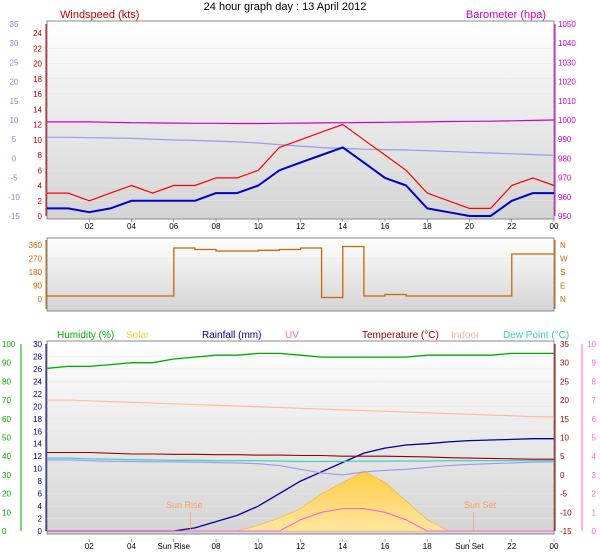  Describe the element at coordinates (567, 43) in the screenshot. I see `barometer-tick-label: 1040` at that location.